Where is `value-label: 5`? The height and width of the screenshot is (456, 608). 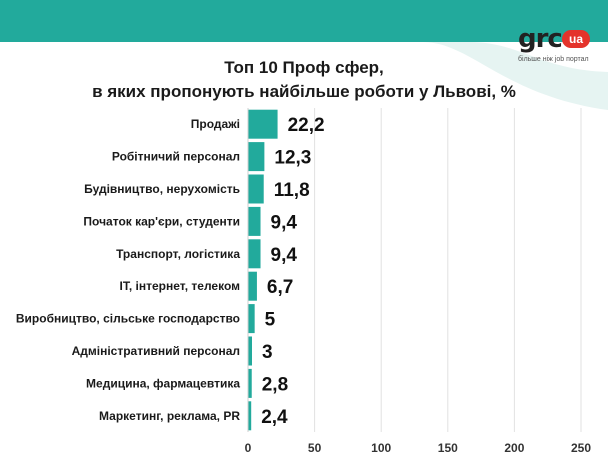
value-label: 5 is located at coordinates (270, 320).